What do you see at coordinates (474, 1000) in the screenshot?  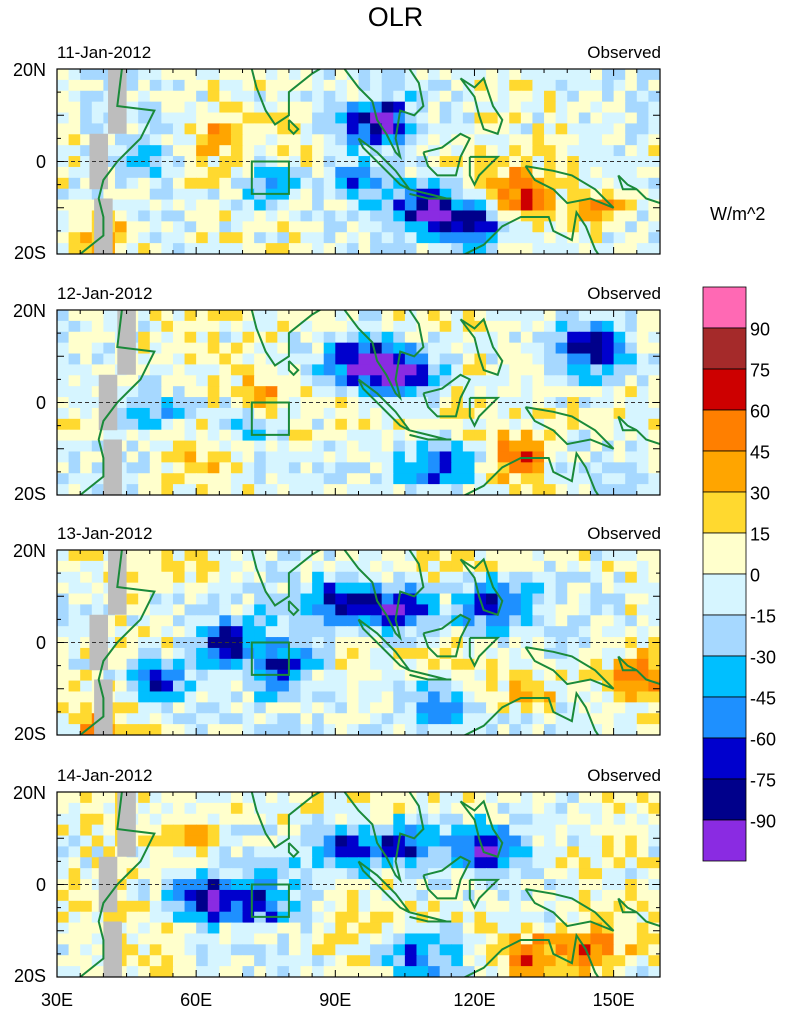 I see `lon-tick-label: 120E` at bounding box center [474, 1000].